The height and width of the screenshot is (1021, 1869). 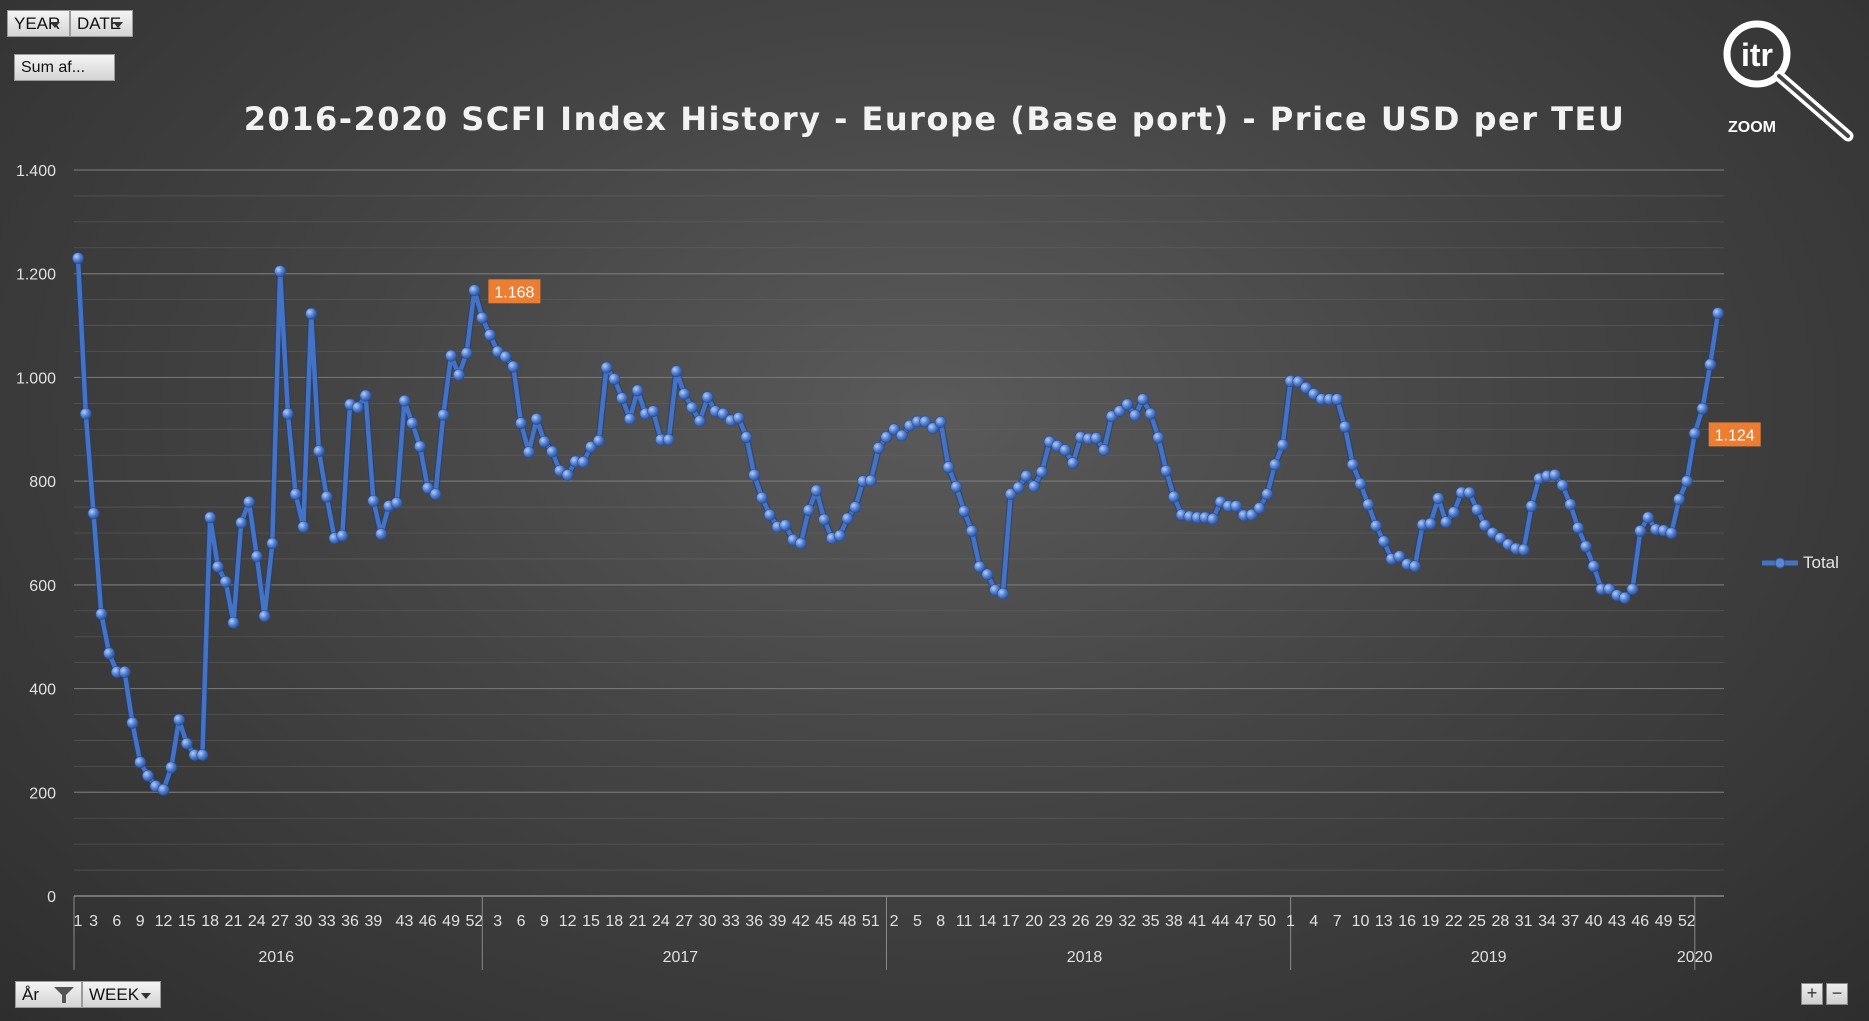 I want to click on x-week-tick-label: 9, so click(x=544, y=921).